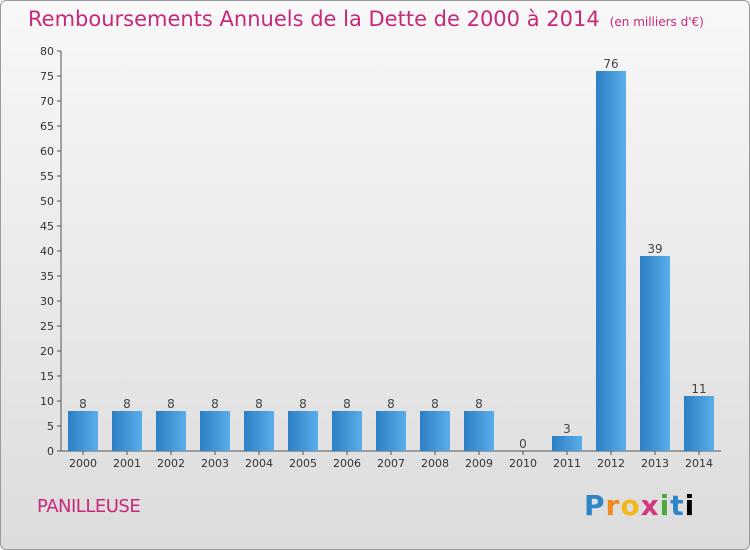 The width and height of the screenshot is (750, 550). I want to click on x-tick-label: 2003, so click(215, 463).